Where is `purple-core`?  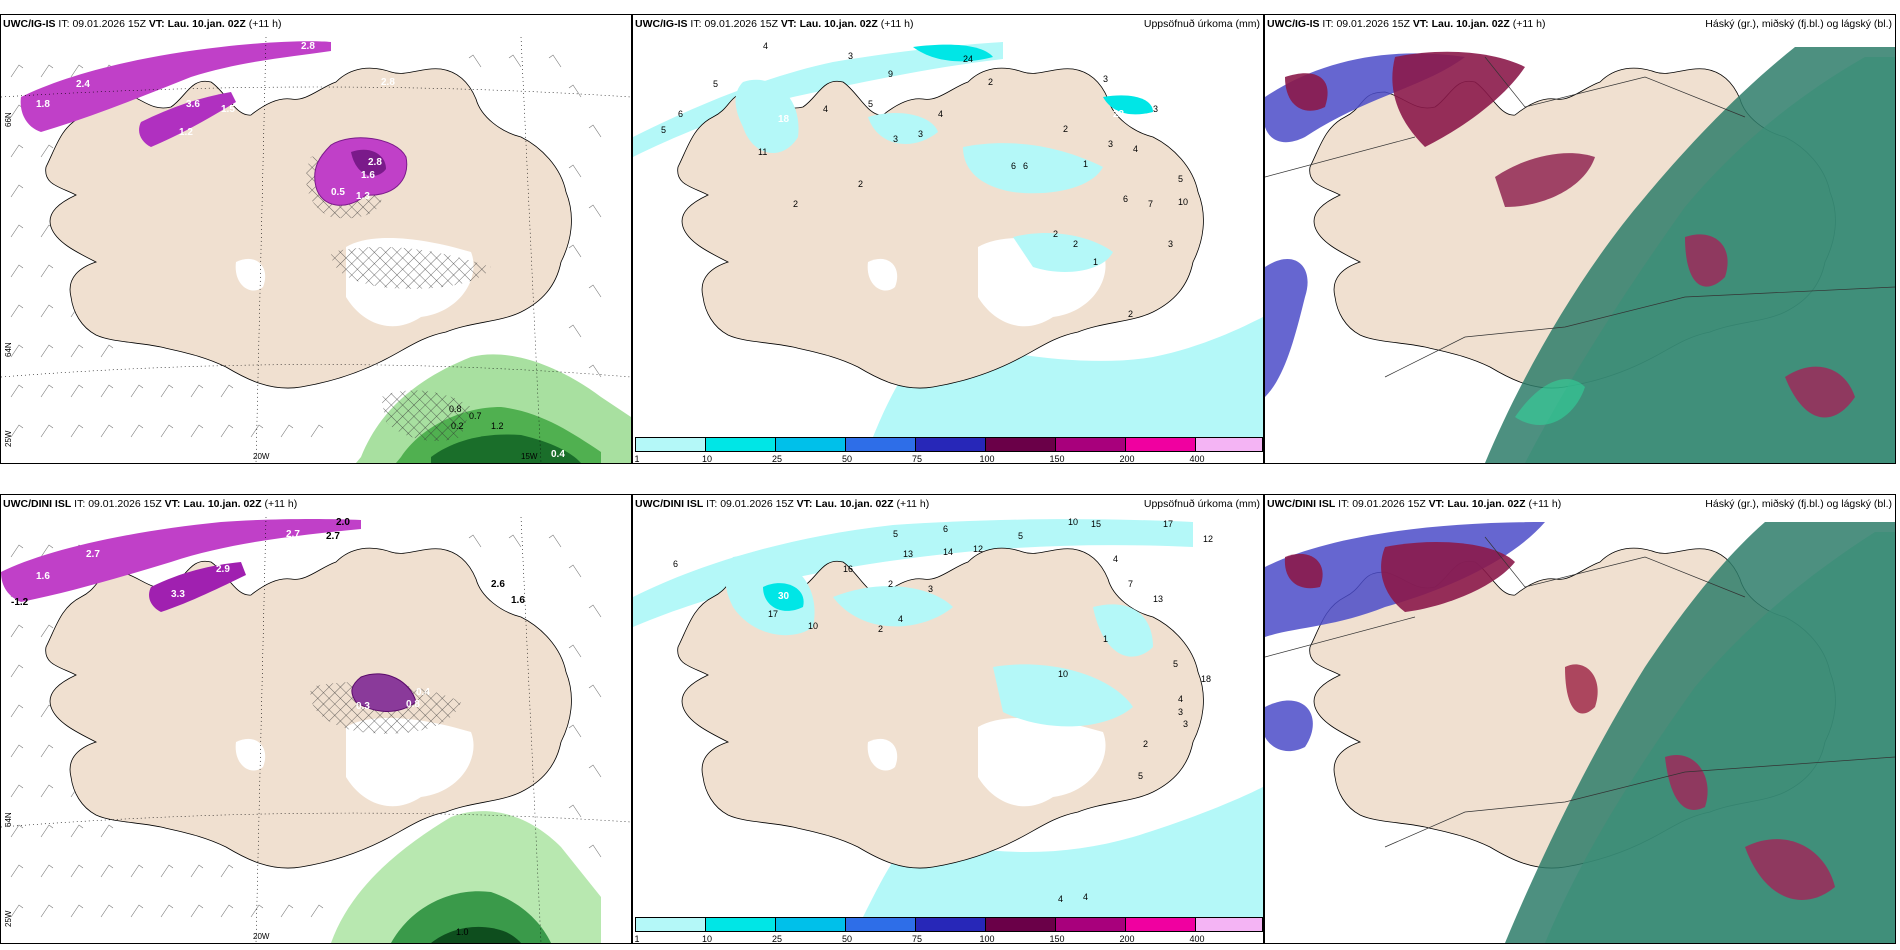 purple-core is located at coordinates (368, 162).